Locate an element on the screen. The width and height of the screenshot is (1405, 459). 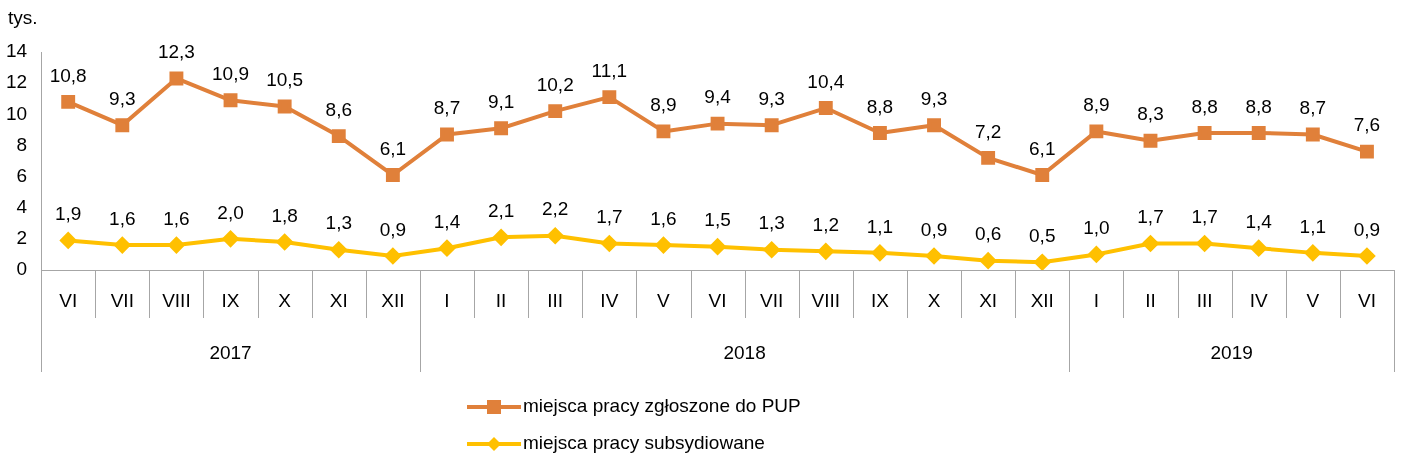
x-tick-label: IV is located at coordinates (1259, 301).